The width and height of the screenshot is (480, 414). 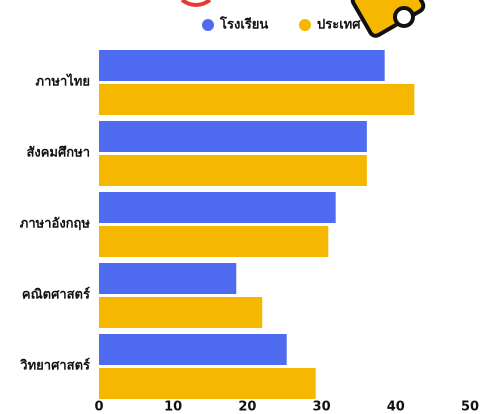 I want to click on y-tick-label: ภาษาอังกฤษ, so click(x=55, y=224).